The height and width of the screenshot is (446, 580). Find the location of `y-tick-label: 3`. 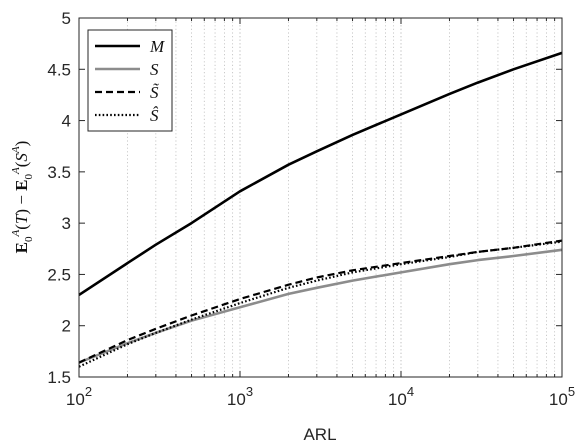

y-tick-label: 3 is located at coordinates (66, 223).